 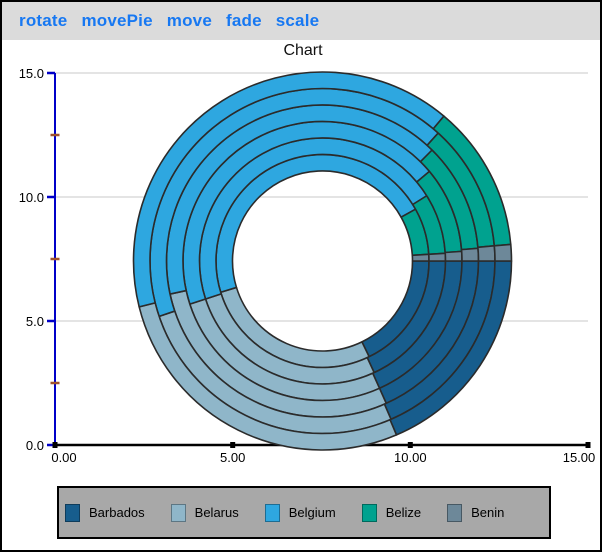 I want to click on legend-label: Belize, so click(x=403, y=512).